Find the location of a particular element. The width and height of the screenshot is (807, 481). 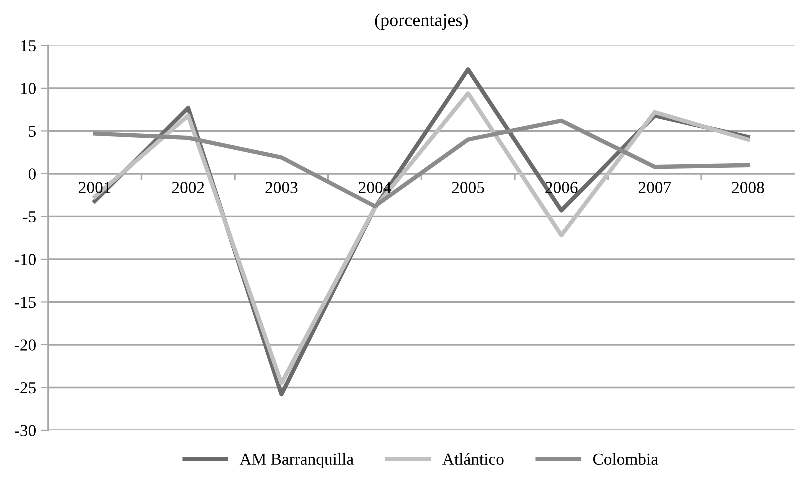

legend-label: Atlántico is located at coordinates (473, 459).